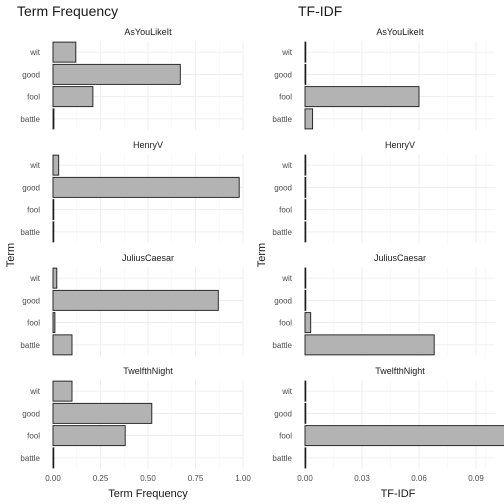  What do you see at coordinates (196, 478) in the screenshot?
I see `x-tick-label: 0.75` at bounding box center [196, 478].